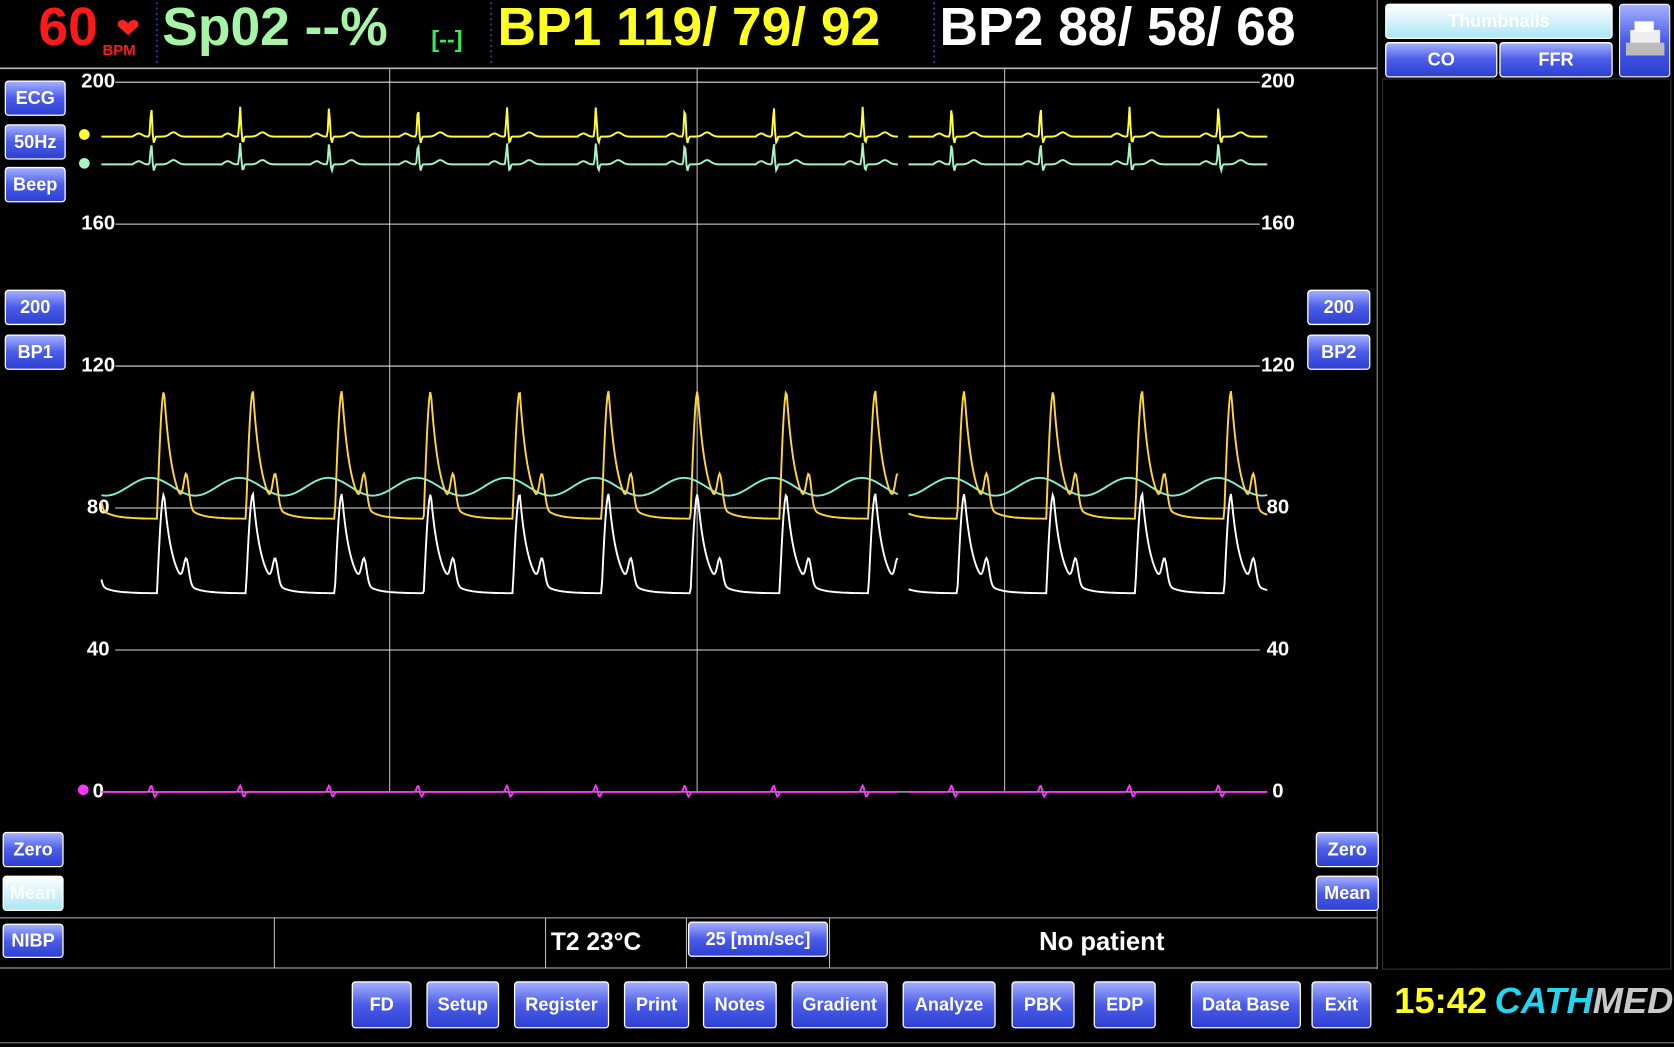  Describe the element at coordinates (1117, 28) in the screenshot. I see `bp2-readout: BP2 88/ 58/ 68` at that location.